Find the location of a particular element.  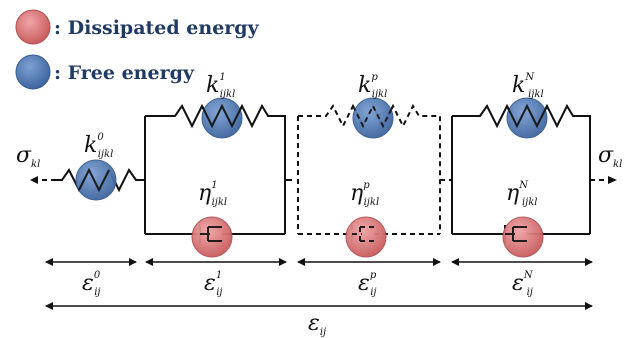

stress-right-label: σkl is located at coordinates (610, 156).